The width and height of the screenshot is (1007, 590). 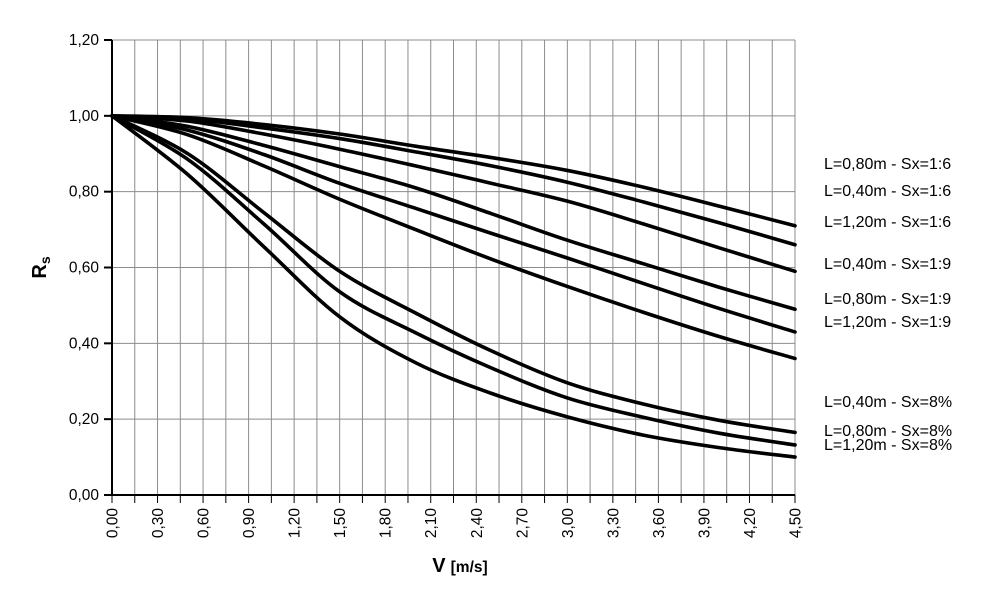 I want to click on y-tick-label: 0,60, so click(x=84, y=268).